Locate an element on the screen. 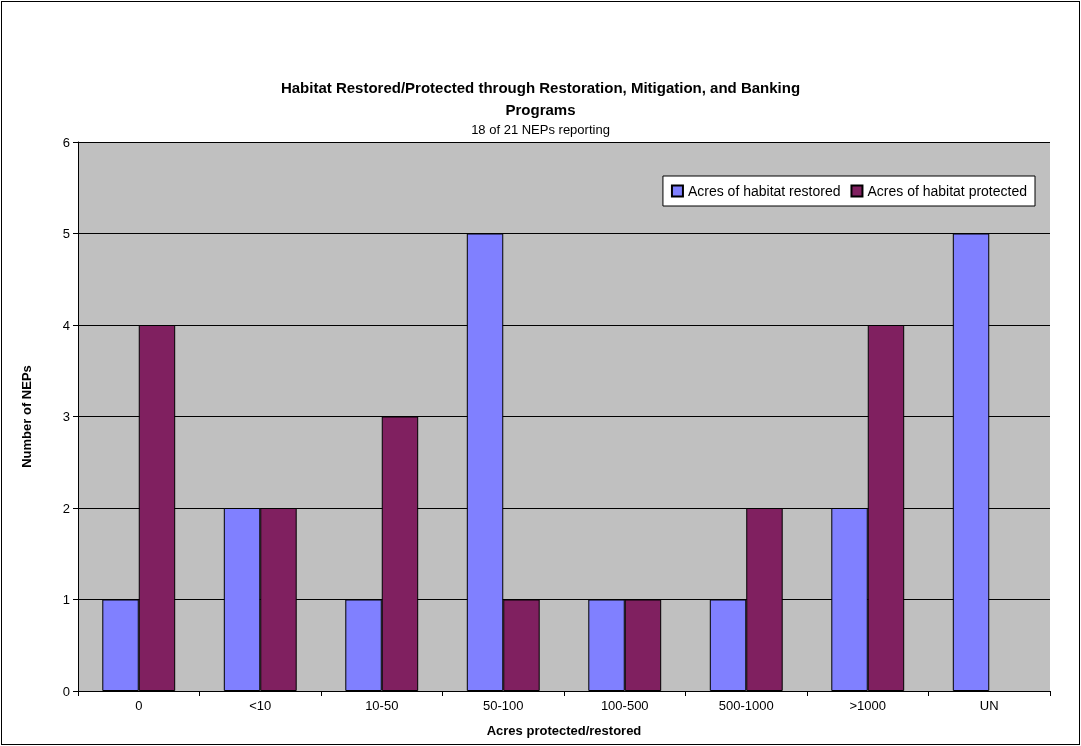  x-axis-title: Acres protected/restored is located at coordinates (564, 730).